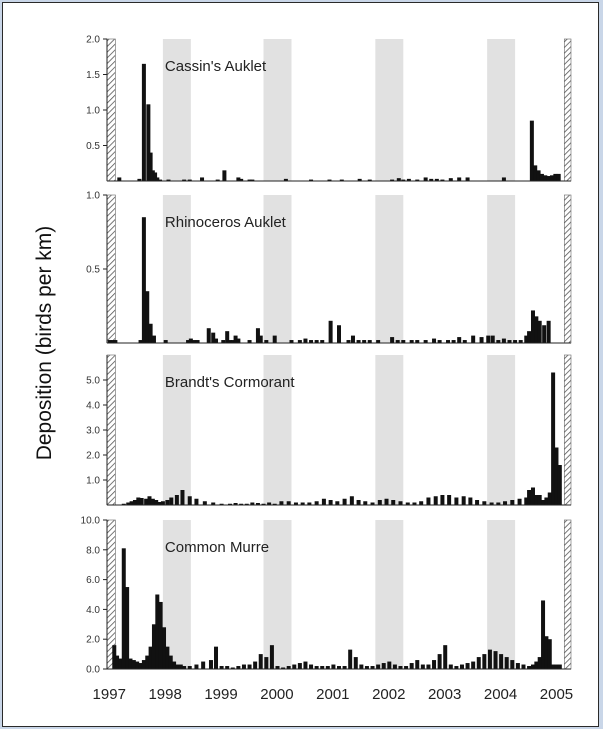  I want to click on x-tick-label: 2002, so click(388, 694).